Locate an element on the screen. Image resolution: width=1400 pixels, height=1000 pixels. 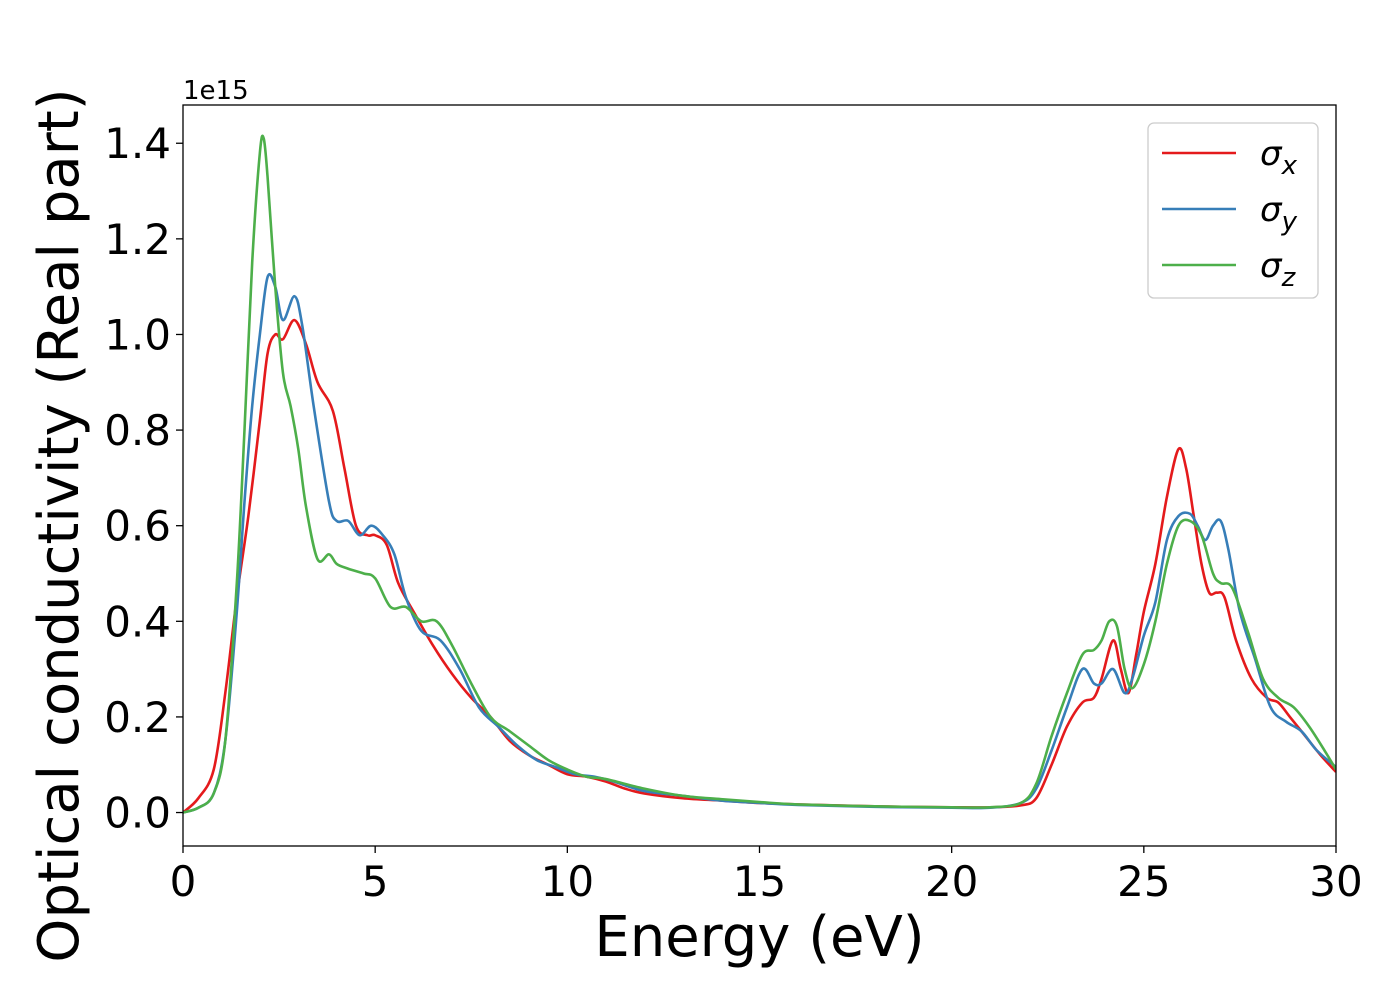
x-tick-label: 5 is located at coordinates (375, 881).